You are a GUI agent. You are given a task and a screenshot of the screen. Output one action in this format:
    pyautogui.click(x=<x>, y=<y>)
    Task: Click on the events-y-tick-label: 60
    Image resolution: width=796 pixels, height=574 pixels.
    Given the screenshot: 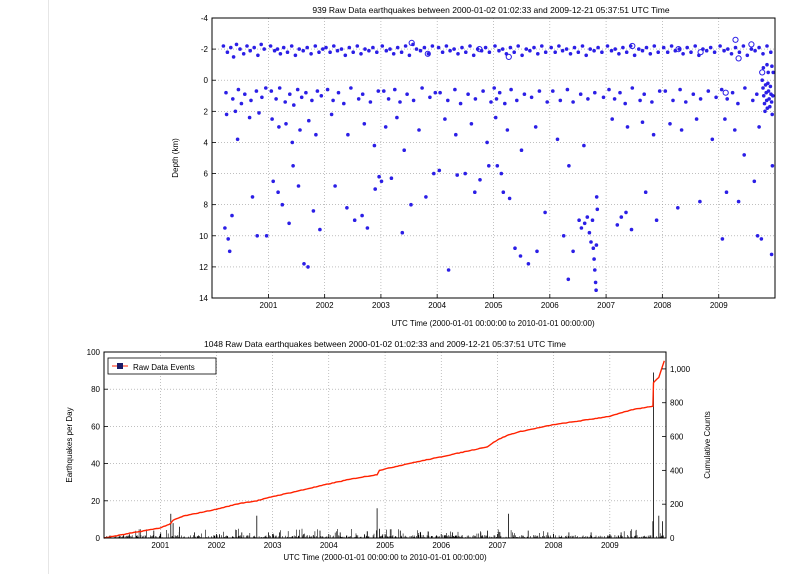 What is the action you would take?
    pyautogui.click(x=95, y=426)
    